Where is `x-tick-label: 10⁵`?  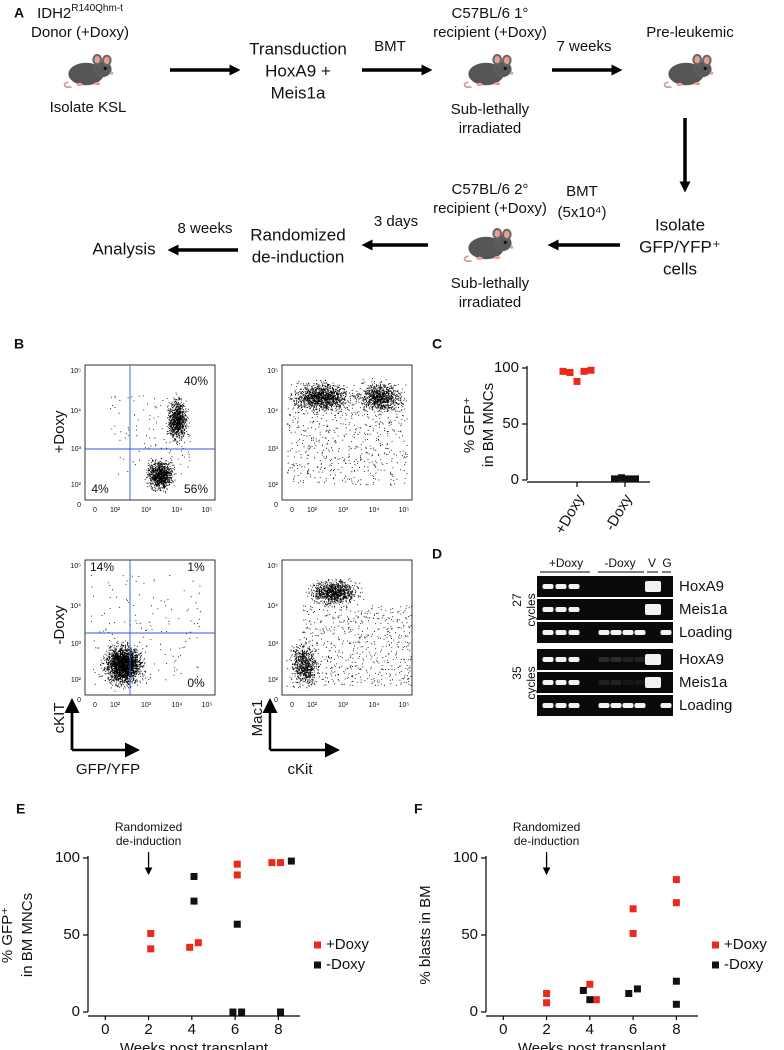
x-tick-label: 10⁵ is located at coordinates (207, 510).